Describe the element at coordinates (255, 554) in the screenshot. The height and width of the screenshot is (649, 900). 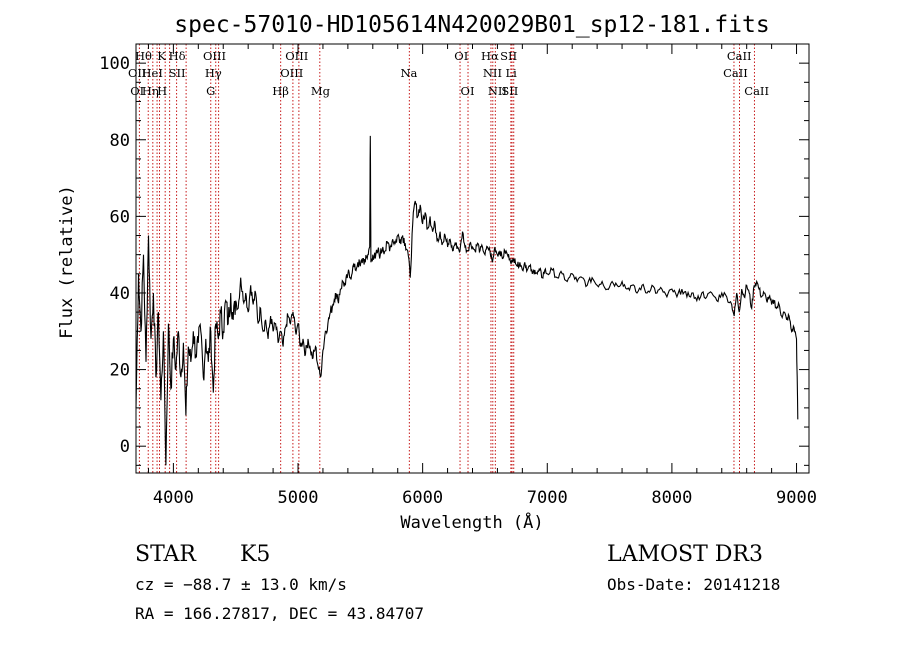
I see `object-subclass: K5` at that location.